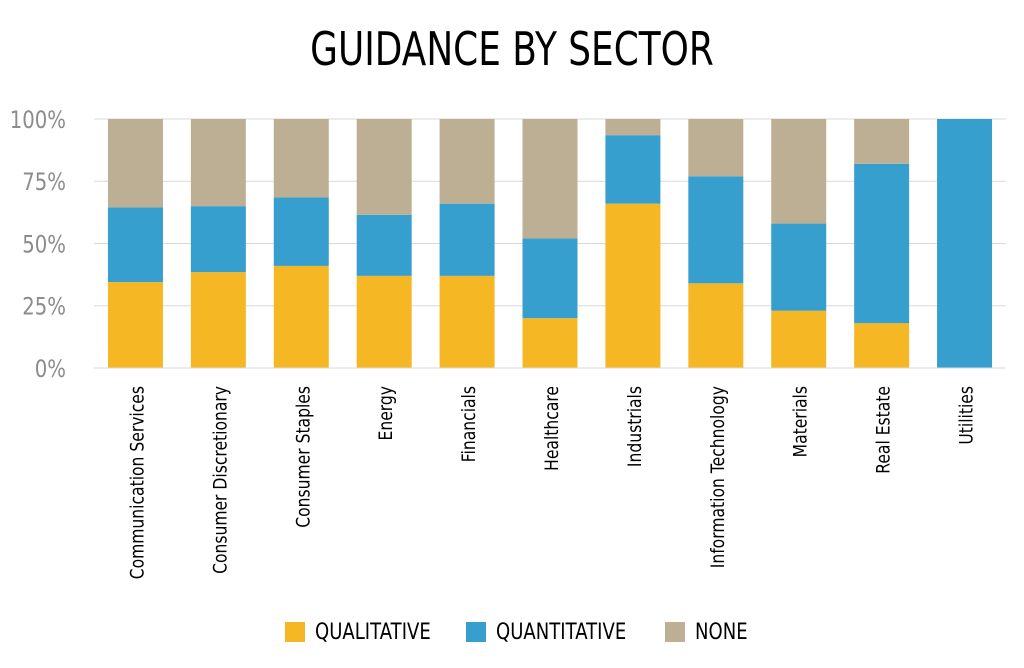 Image resolution: width=1024 pixels, height=668 pixels. What do you see at coordinates (884, 430) in the screenshot?
I see `x-tick-label: Real Estate` at bounding box center [884, 430].